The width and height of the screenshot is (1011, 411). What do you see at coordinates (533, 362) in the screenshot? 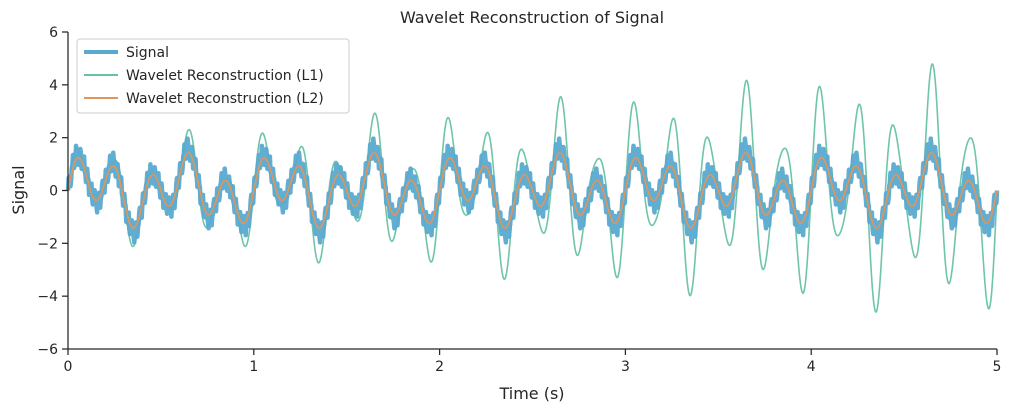
I see `x-ticks: 0 1 2 3 4 5` at bounding box center [533, 362].